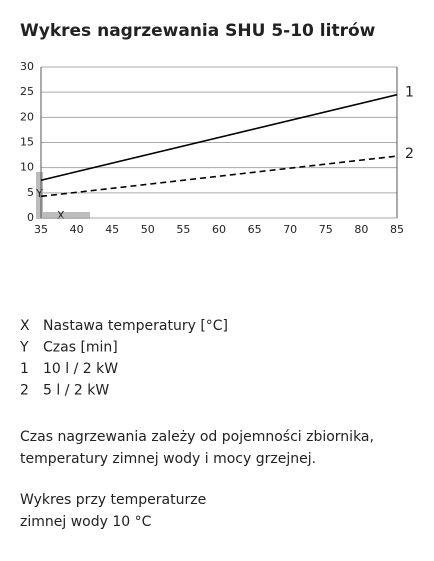 This screenshot has height=561, width=434. Describe the element at coordinates (27, 66) in the screenshot. I see `y-tick-label: 30` at that location.